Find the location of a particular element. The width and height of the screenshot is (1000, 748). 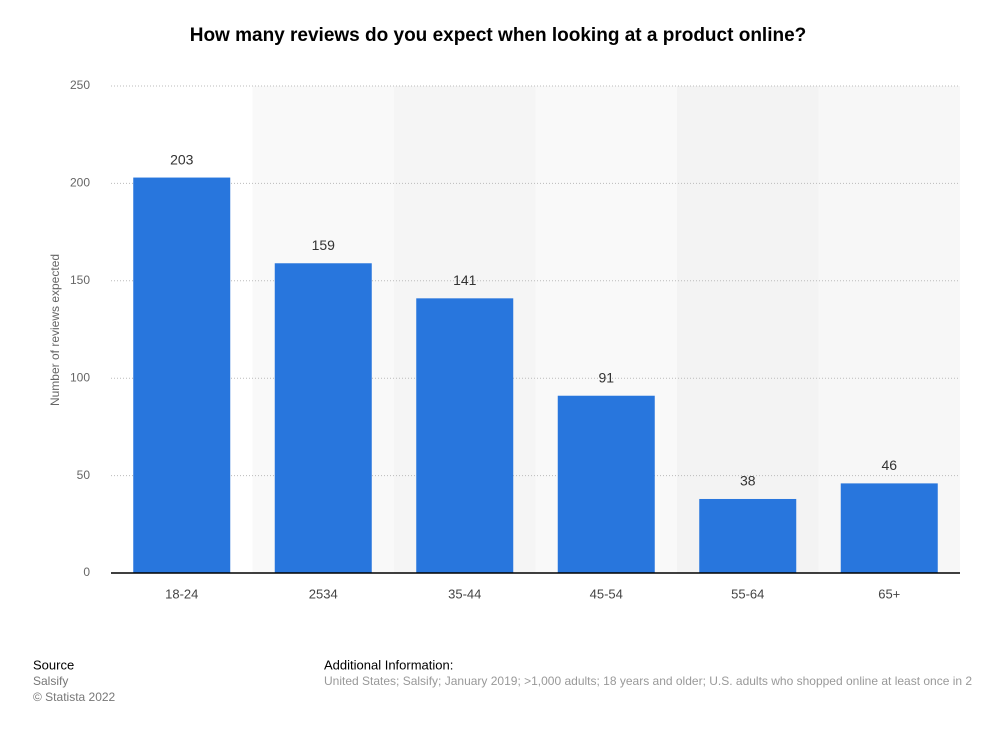

x-tick-label: 65+ is located at coordinates (889, 593).